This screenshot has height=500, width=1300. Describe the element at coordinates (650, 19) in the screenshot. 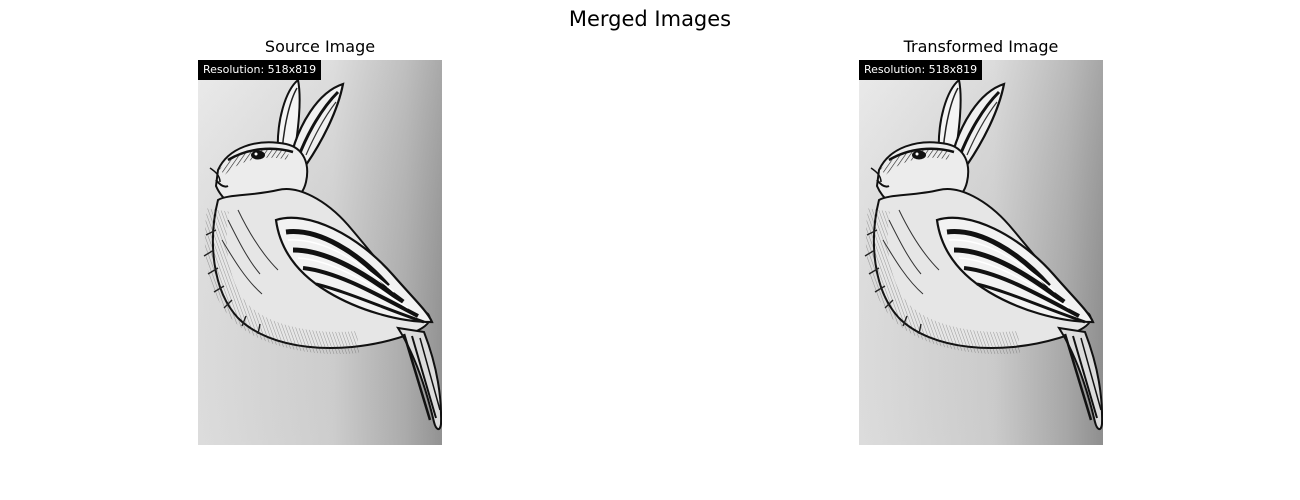

I see `figure-title: Merged Images` at that location.